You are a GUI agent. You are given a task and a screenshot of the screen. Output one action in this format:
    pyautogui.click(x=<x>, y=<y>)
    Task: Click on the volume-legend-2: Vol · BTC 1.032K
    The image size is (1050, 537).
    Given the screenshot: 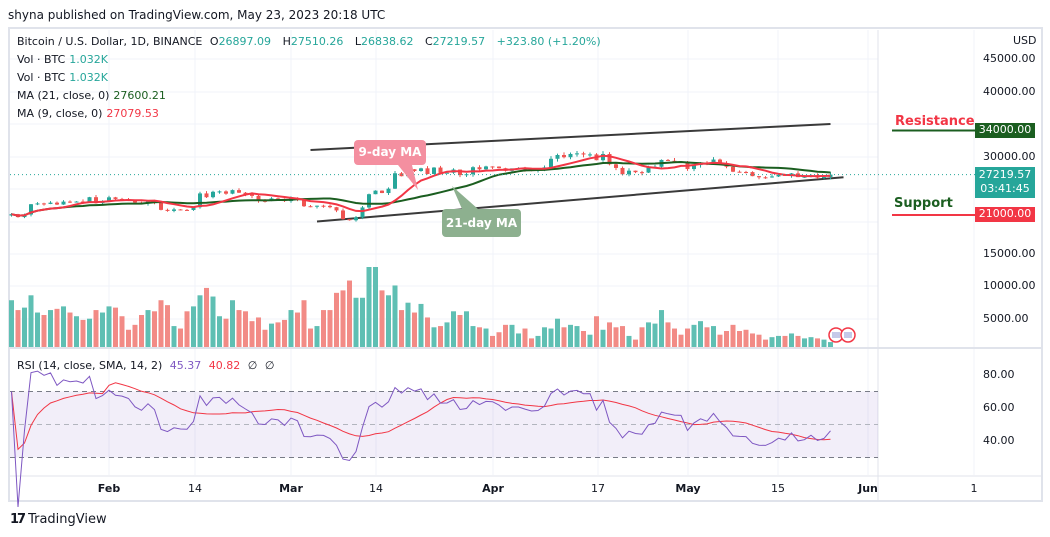 What is the action you would take?
    pyautogui.click(x=64, y=77)
    